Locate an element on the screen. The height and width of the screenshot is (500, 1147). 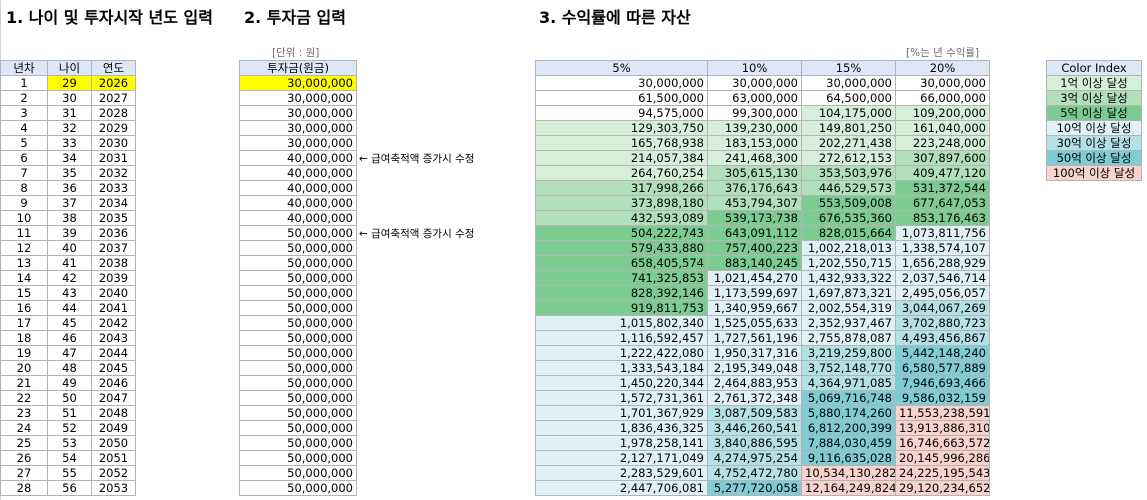
asset-cell: 1,978,258,141 is located at coordinates (621, 443).